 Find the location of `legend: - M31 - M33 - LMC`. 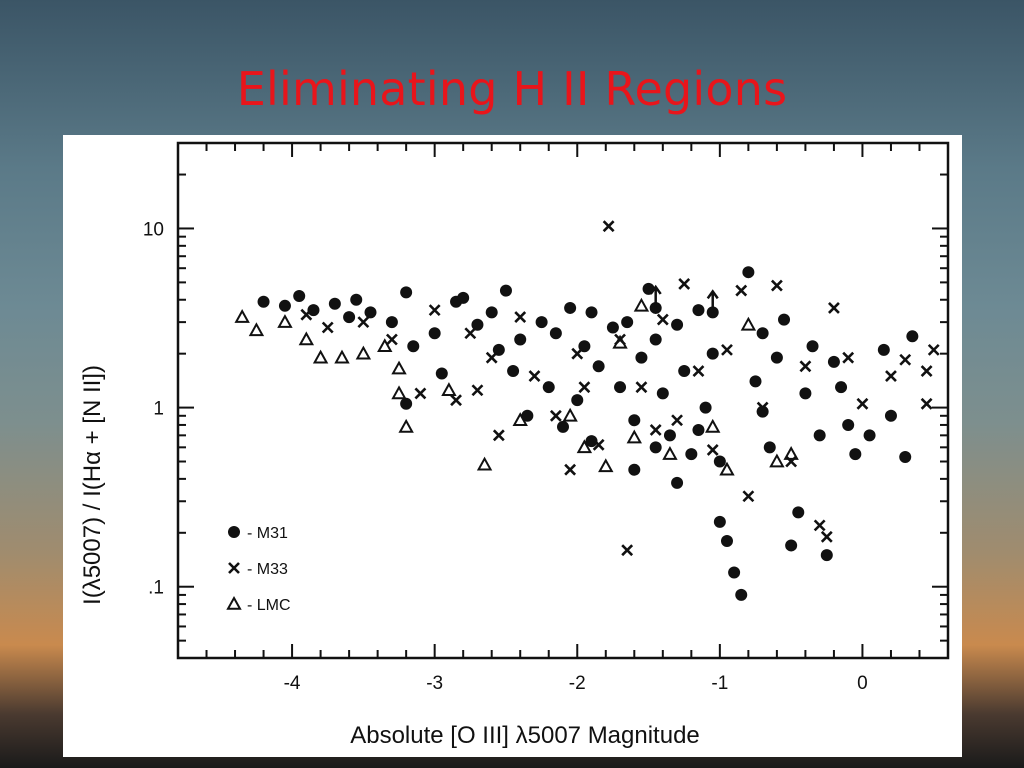

legend: - M31 - M33 - LMC is located at coordinates (258, 569).